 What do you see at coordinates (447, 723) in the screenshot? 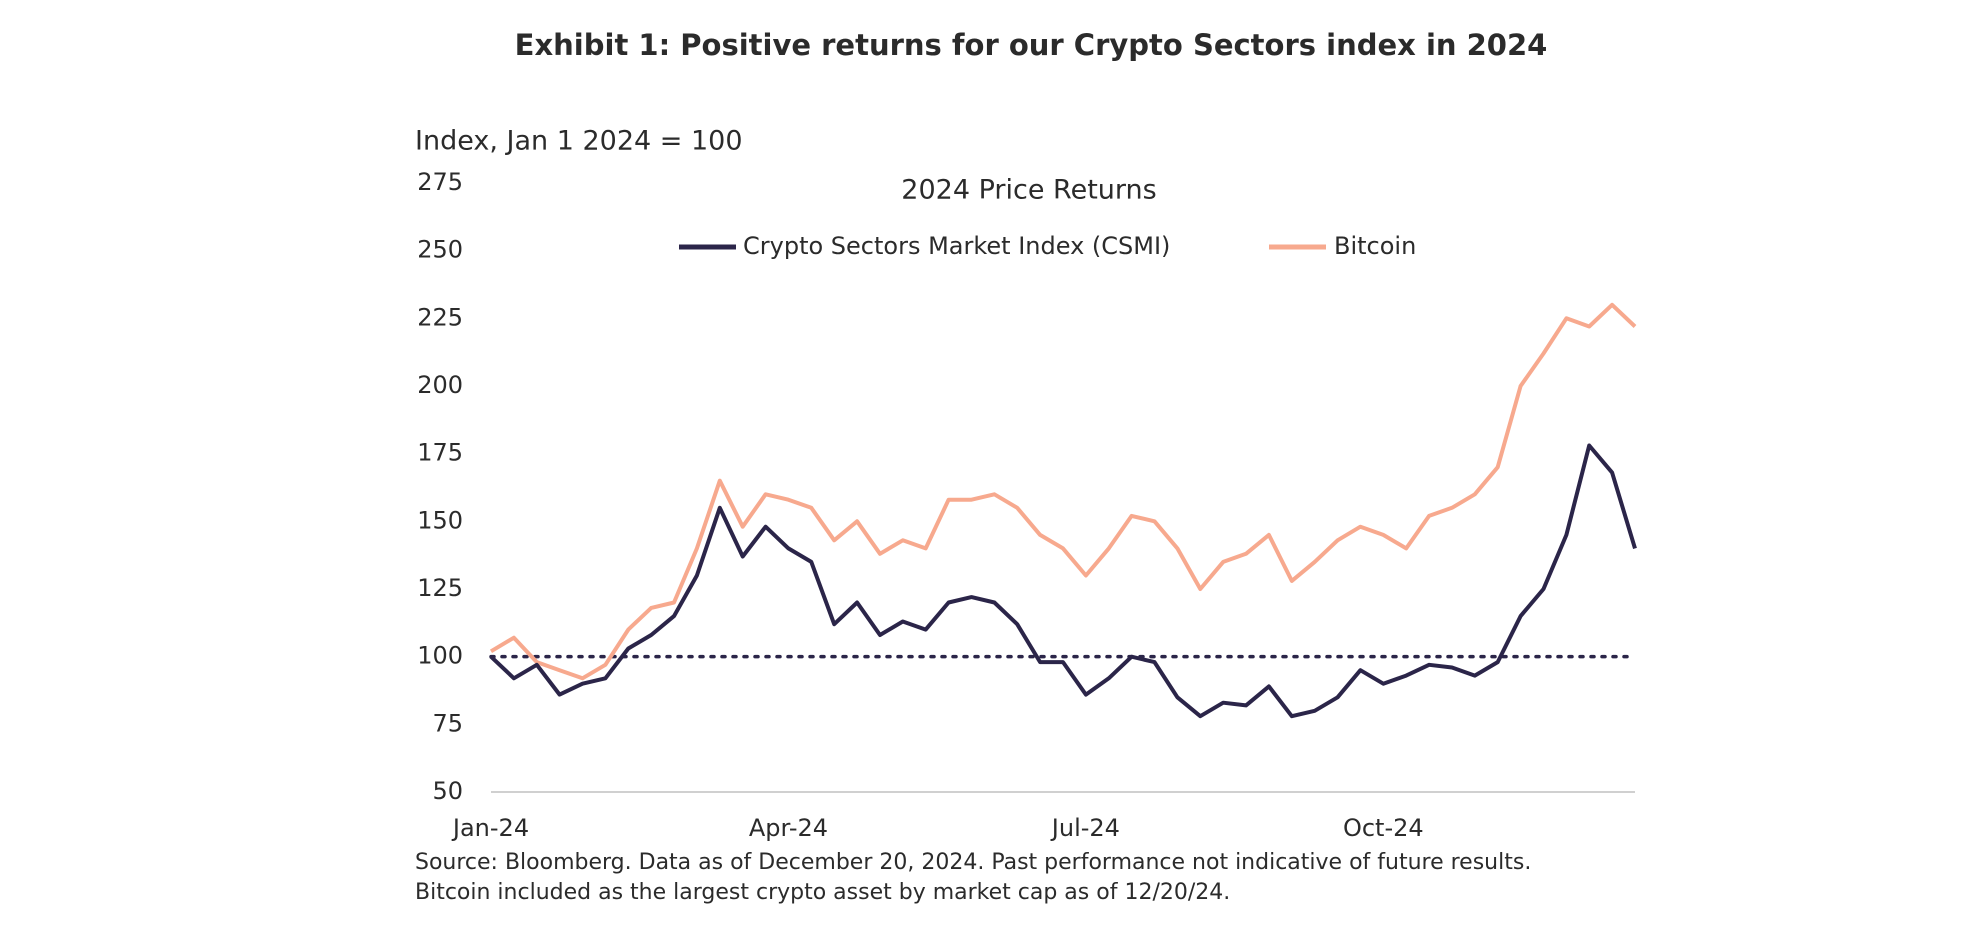
I see `y-tick-label: 75` at bounding box center [447, 723].